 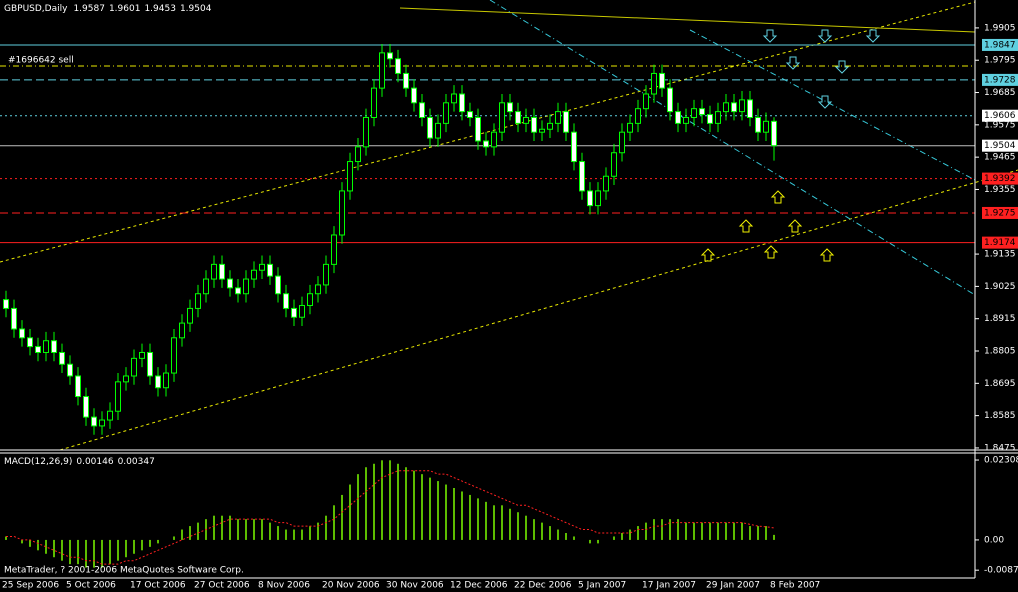 I want to click on x-tick-label: 8 Feb 2007, so click(x=795, y=586).